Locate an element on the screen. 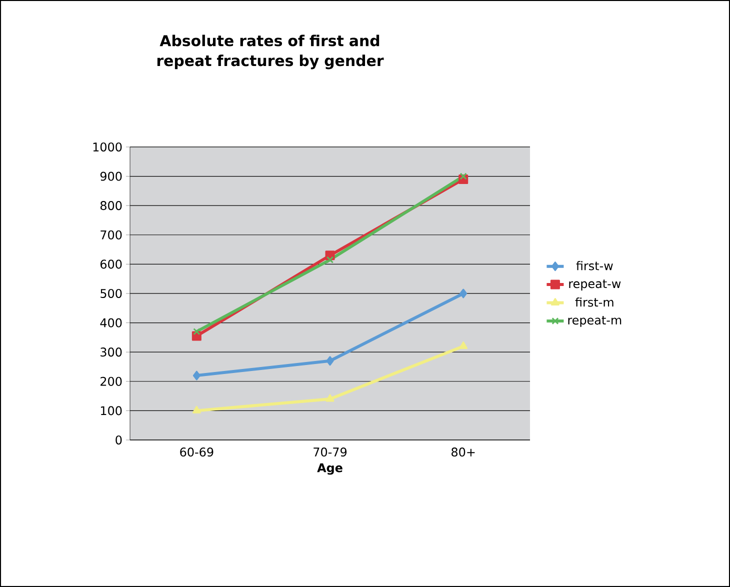 The width and height of the screenshot is (730, 587). x-axis-title: Age is located at coordinates (329, 469).